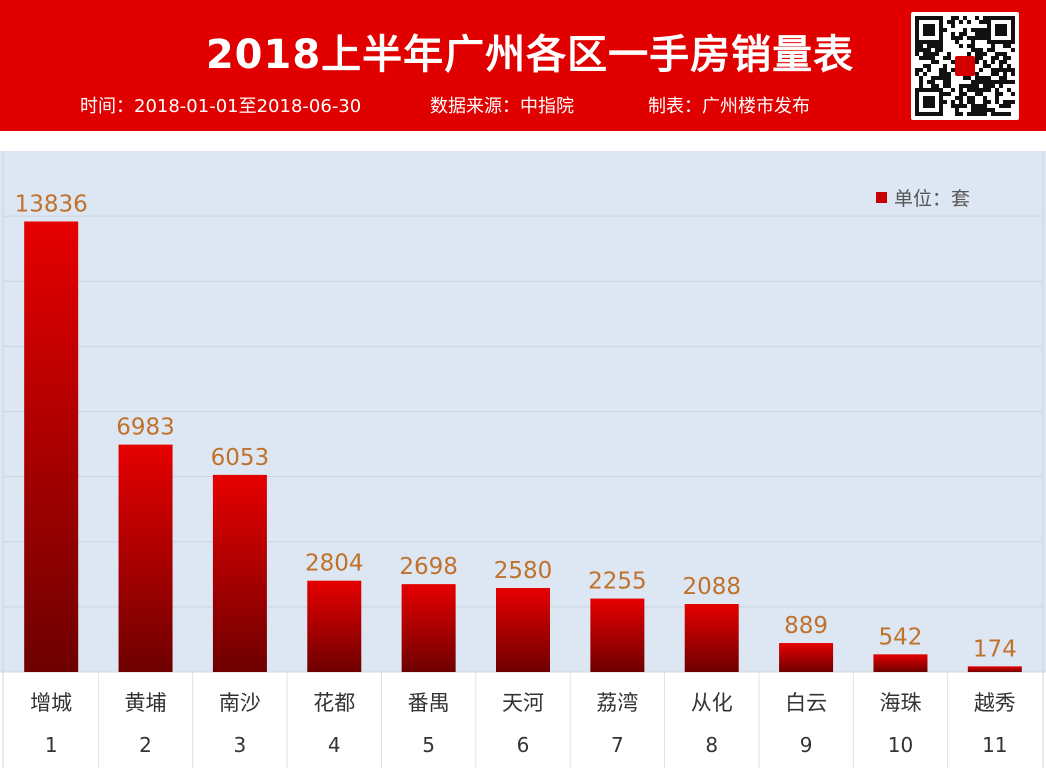  Describe the element at coordinates (900, 703) in the screenshot. I see `category-label: 海珠` at that location.